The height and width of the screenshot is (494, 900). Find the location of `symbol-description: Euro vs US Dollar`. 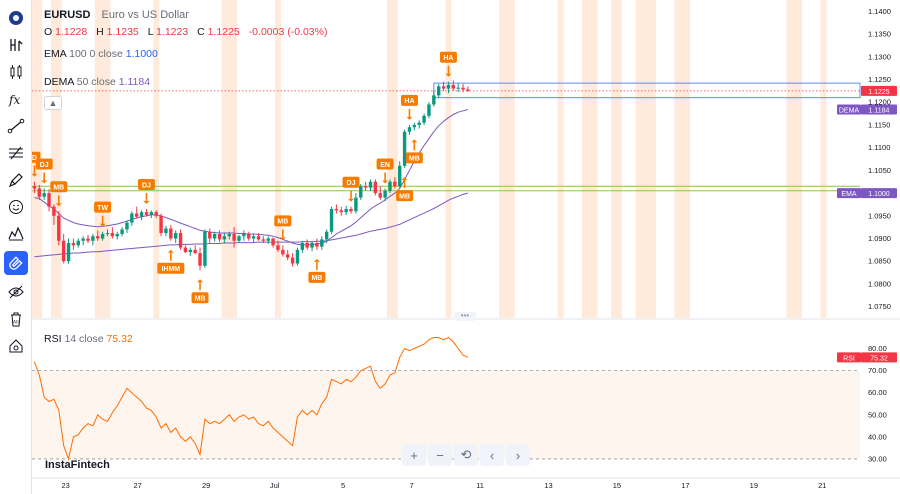

symbol-description: Euro vs US Dollar is located at coordinates (145, 15).